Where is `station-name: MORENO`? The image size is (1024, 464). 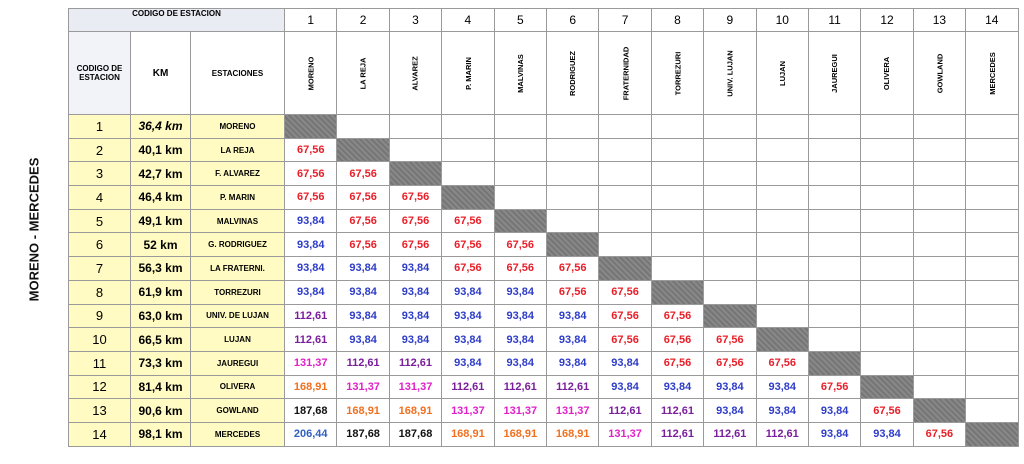 station-name: MORENO is located at coordinates (311, 73).